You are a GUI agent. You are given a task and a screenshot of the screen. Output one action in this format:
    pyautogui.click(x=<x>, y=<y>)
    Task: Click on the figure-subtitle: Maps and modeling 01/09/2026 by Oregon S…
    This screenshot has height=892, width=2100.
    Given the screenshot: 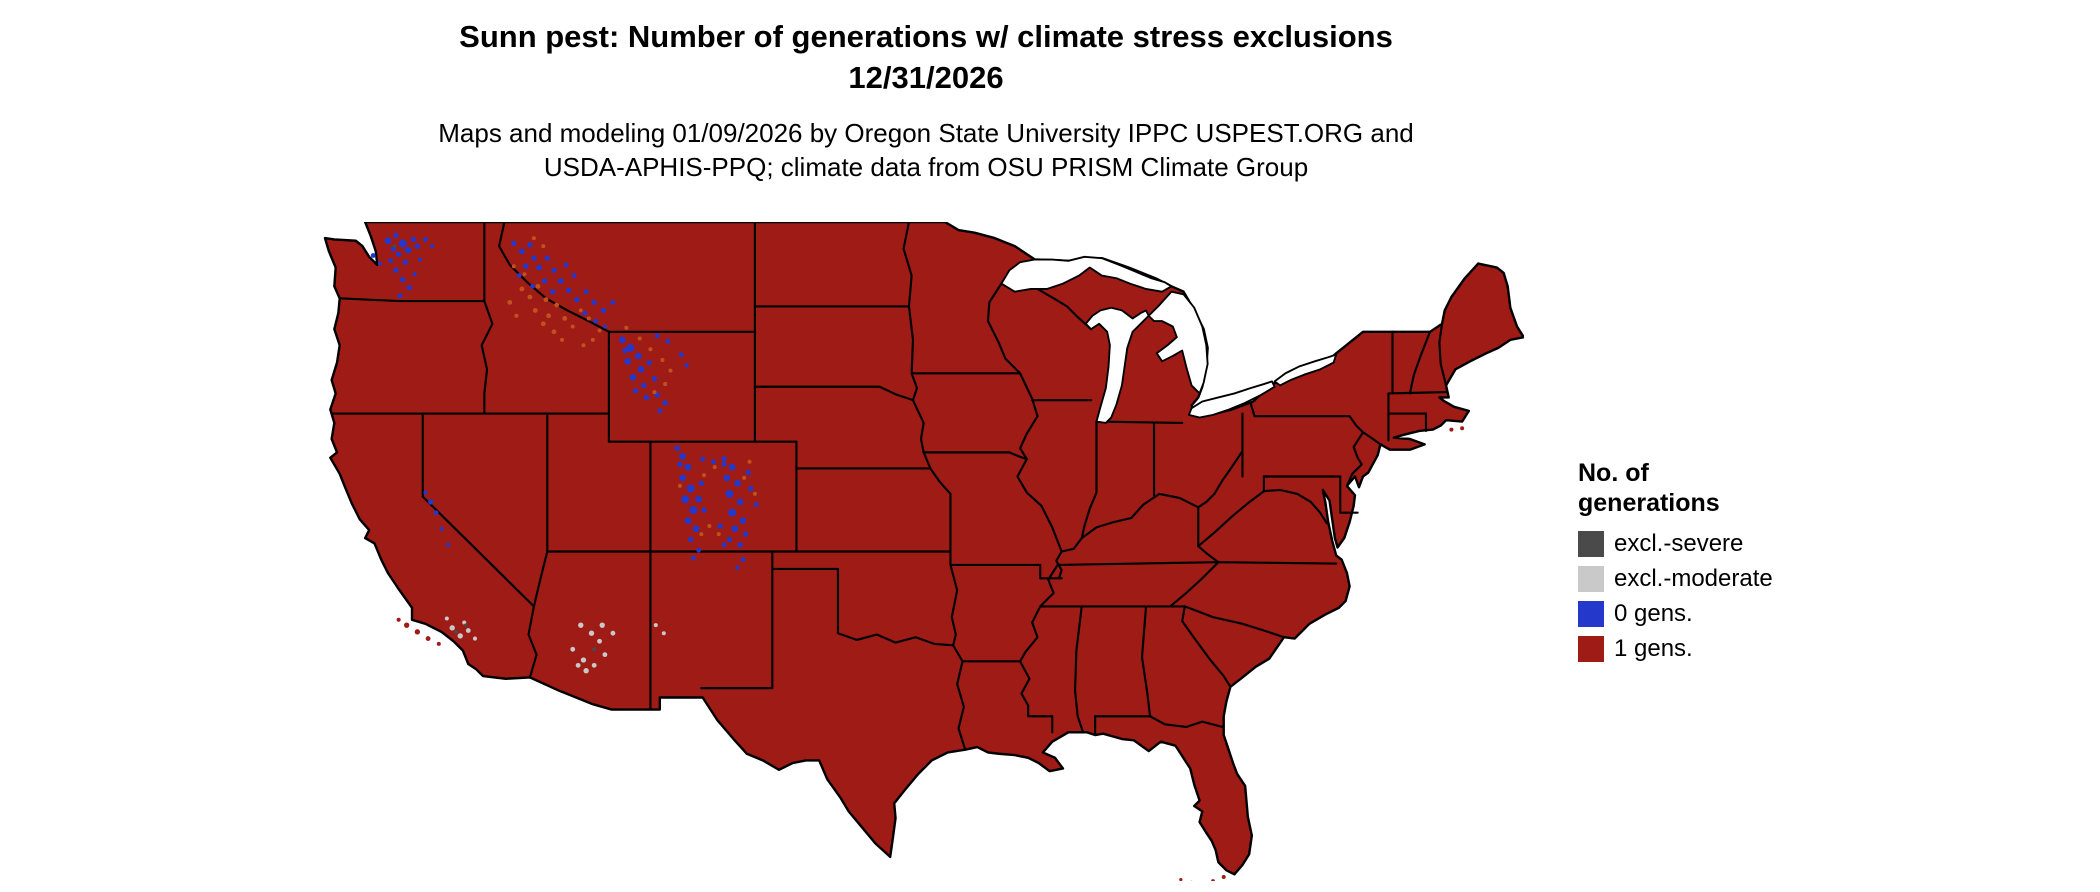 What is the action you would take?
    pyautogui.click(x=926, y=150)
    